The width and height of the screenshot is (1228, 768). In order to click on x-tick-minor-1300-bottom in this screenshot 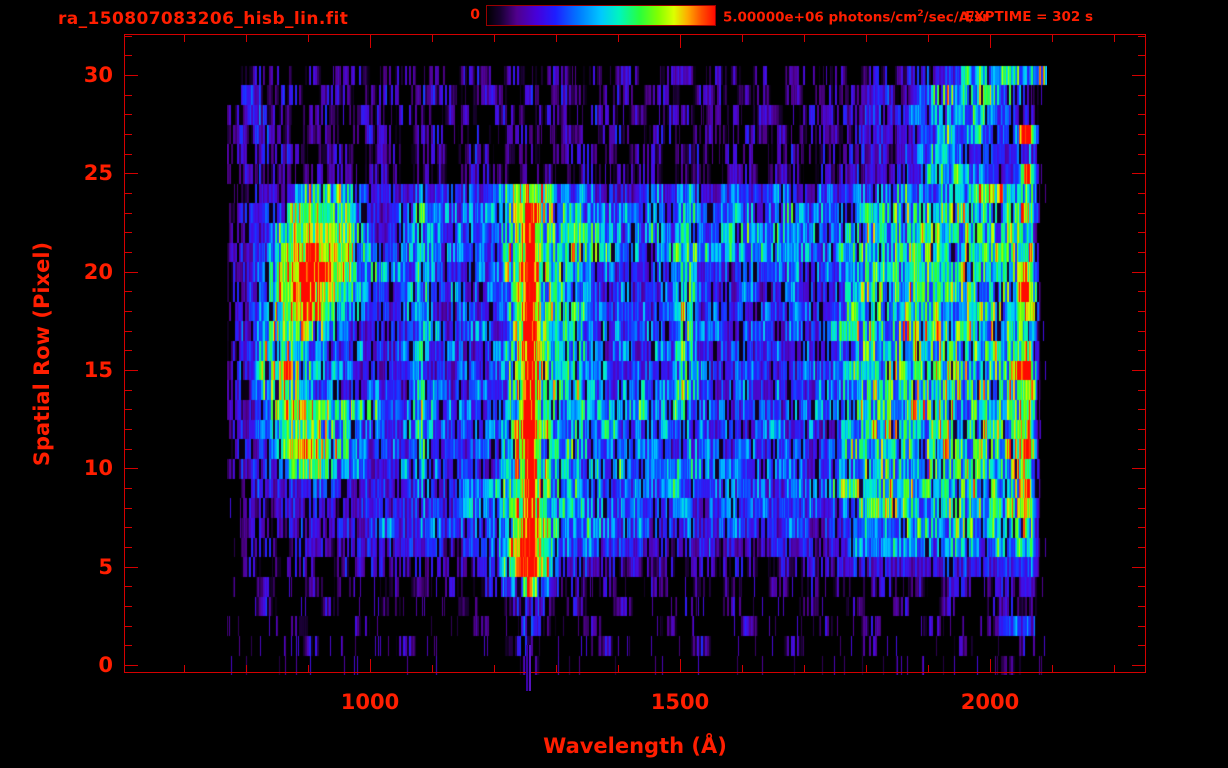, I will do `click(556, 668)`.